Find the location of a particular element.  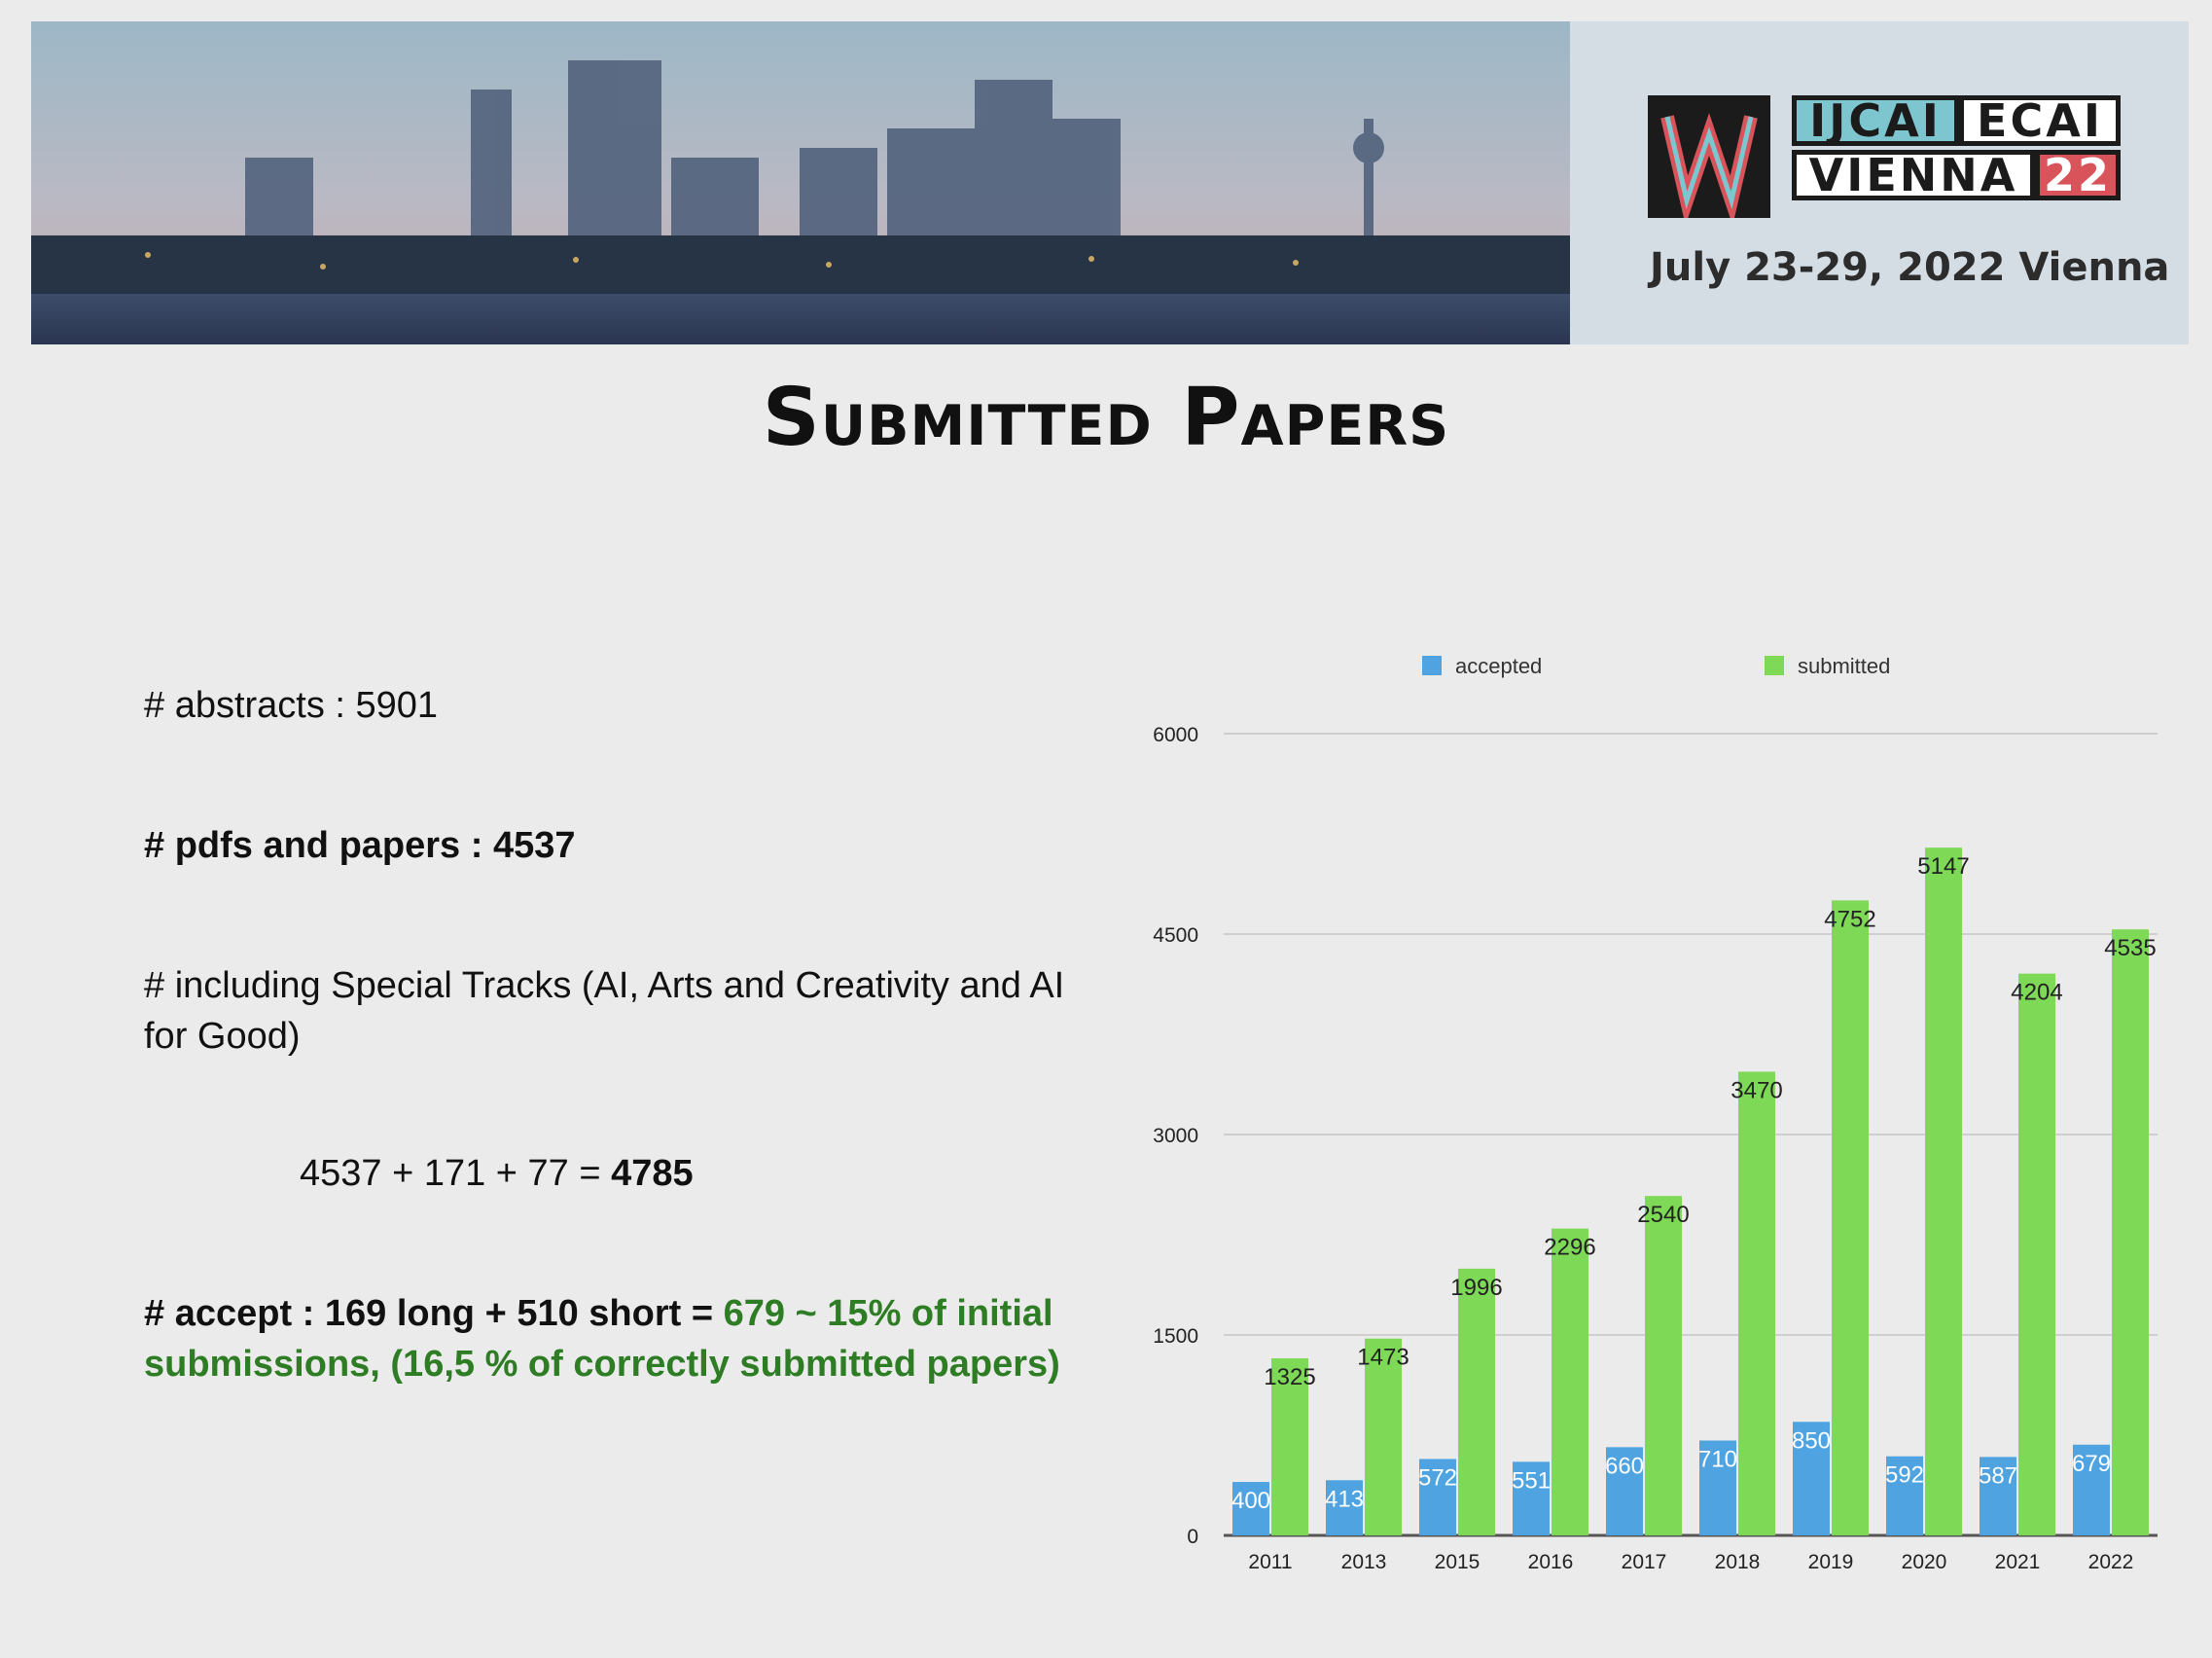

x-tick-label: 2019 is located at coordinates (1831, 1562).